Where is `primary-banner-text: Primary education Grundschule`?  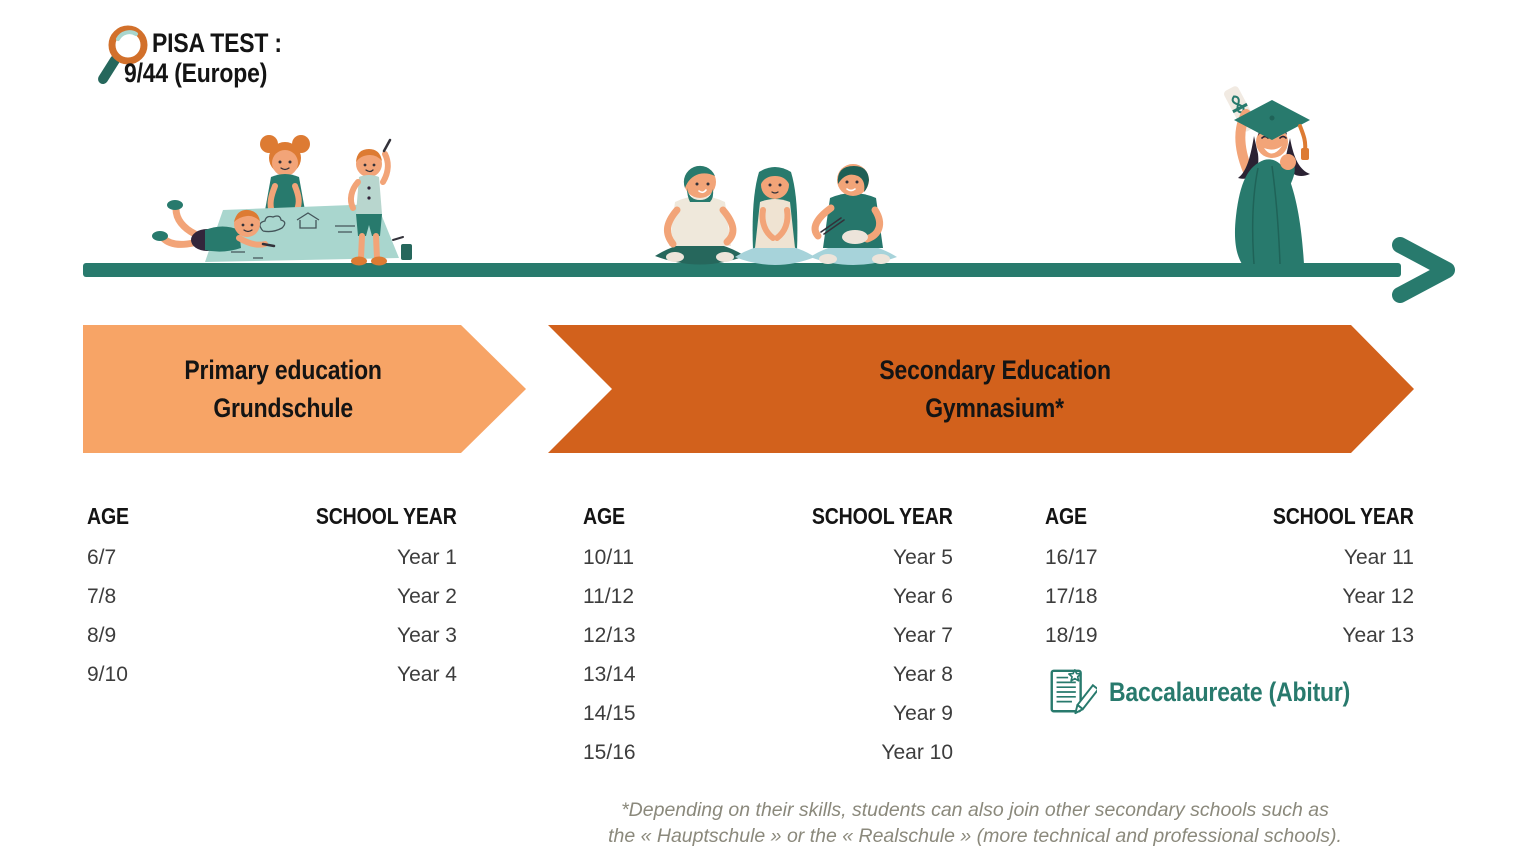
primary-banner-text: Primary education Grundschule is located at coordinates (283, 389).